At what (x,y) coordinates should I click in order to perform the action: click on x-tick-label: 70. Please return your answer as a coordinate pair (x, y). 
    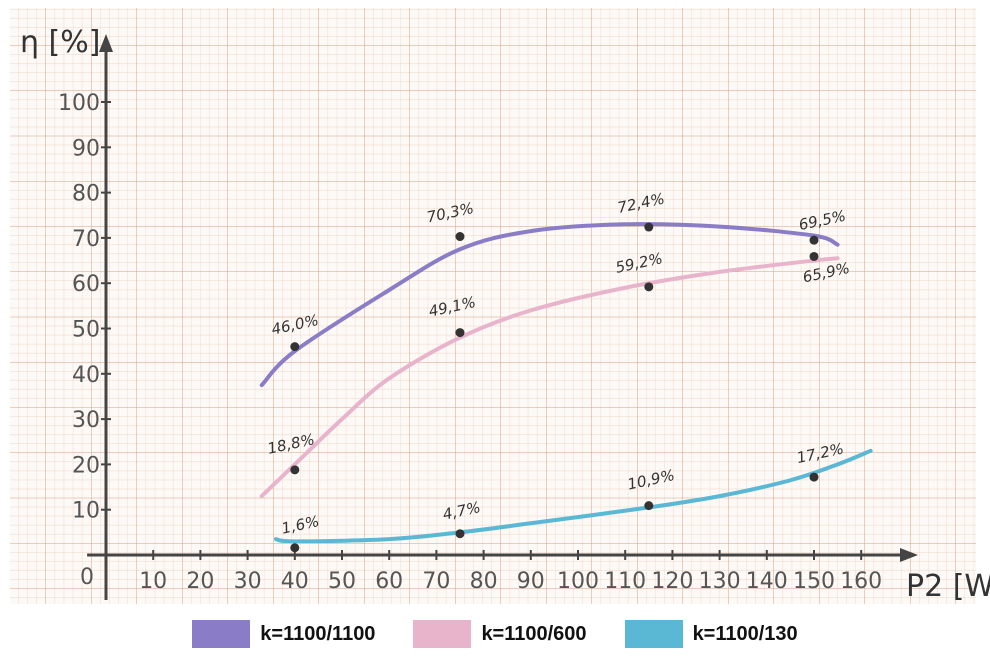
    Looking at the image, I should click on (436, 581).